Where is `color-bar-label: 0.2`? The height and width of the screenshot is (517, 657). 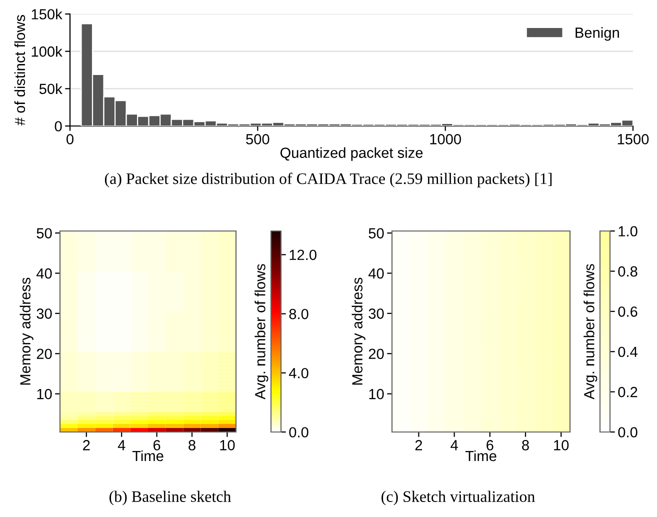 color-bar-label: 0.2 is located at coordinates (628, 392).